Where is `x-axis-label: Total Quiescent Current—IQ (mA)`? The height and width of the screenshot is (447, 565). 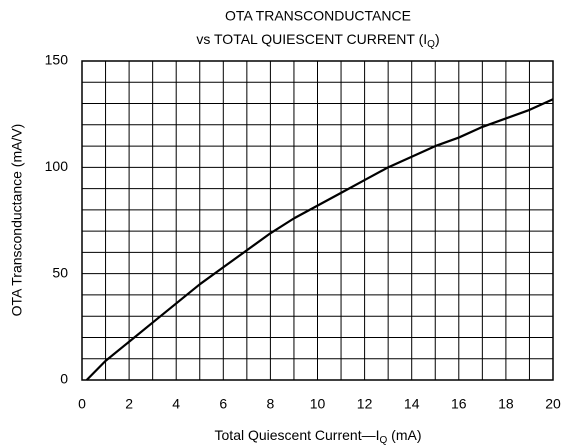 x-axis-label: Total Quiescent Current—IQ (mA) is located at coordinates (318, 436).